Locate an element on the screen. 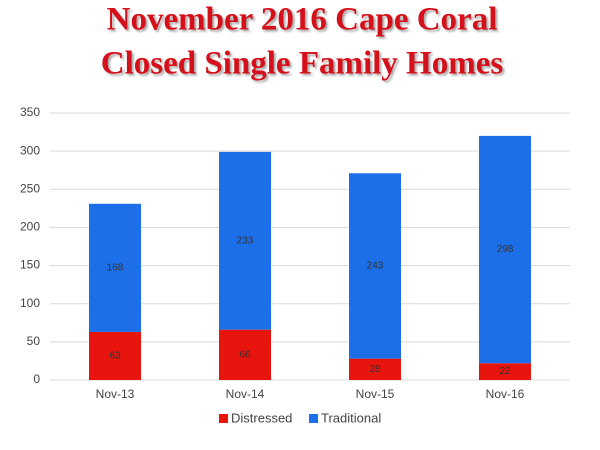 The width and height of the screenshot is (600, 450). value-label: 63 is located at coordinates (115, 356).